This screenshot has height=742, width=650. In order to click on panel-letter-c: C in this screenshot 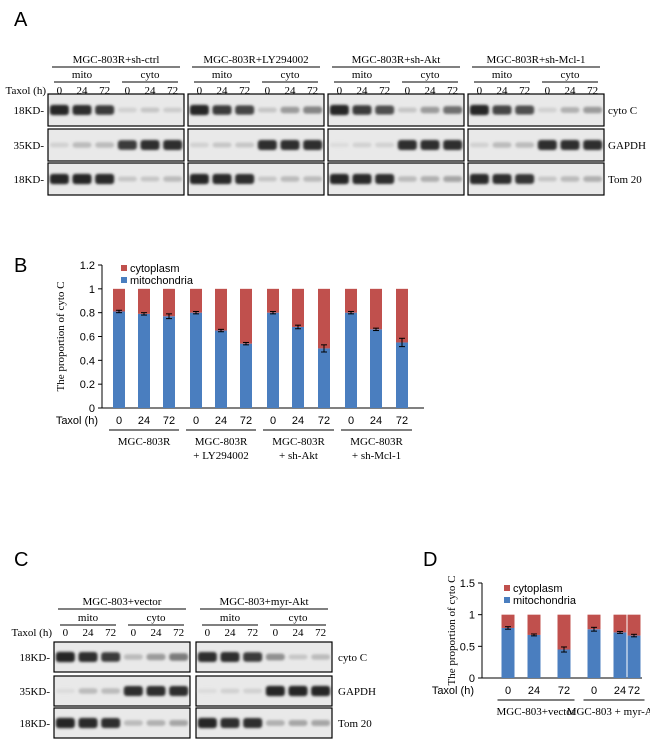, I will do `click(21, 560)`.